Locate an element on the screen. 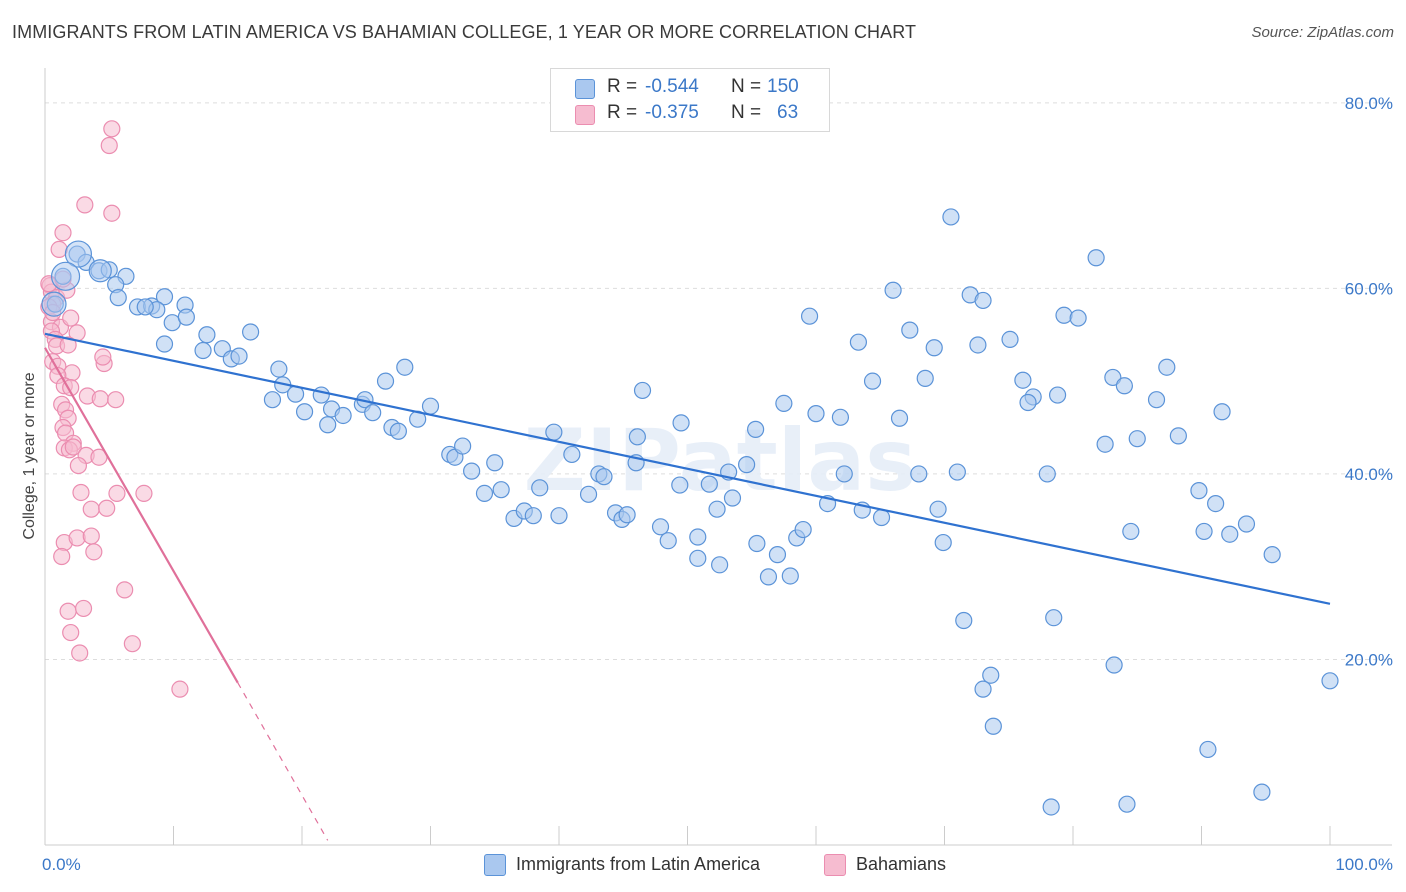  y-tick-label: 40.0% is located at coordinates (1369, 474).